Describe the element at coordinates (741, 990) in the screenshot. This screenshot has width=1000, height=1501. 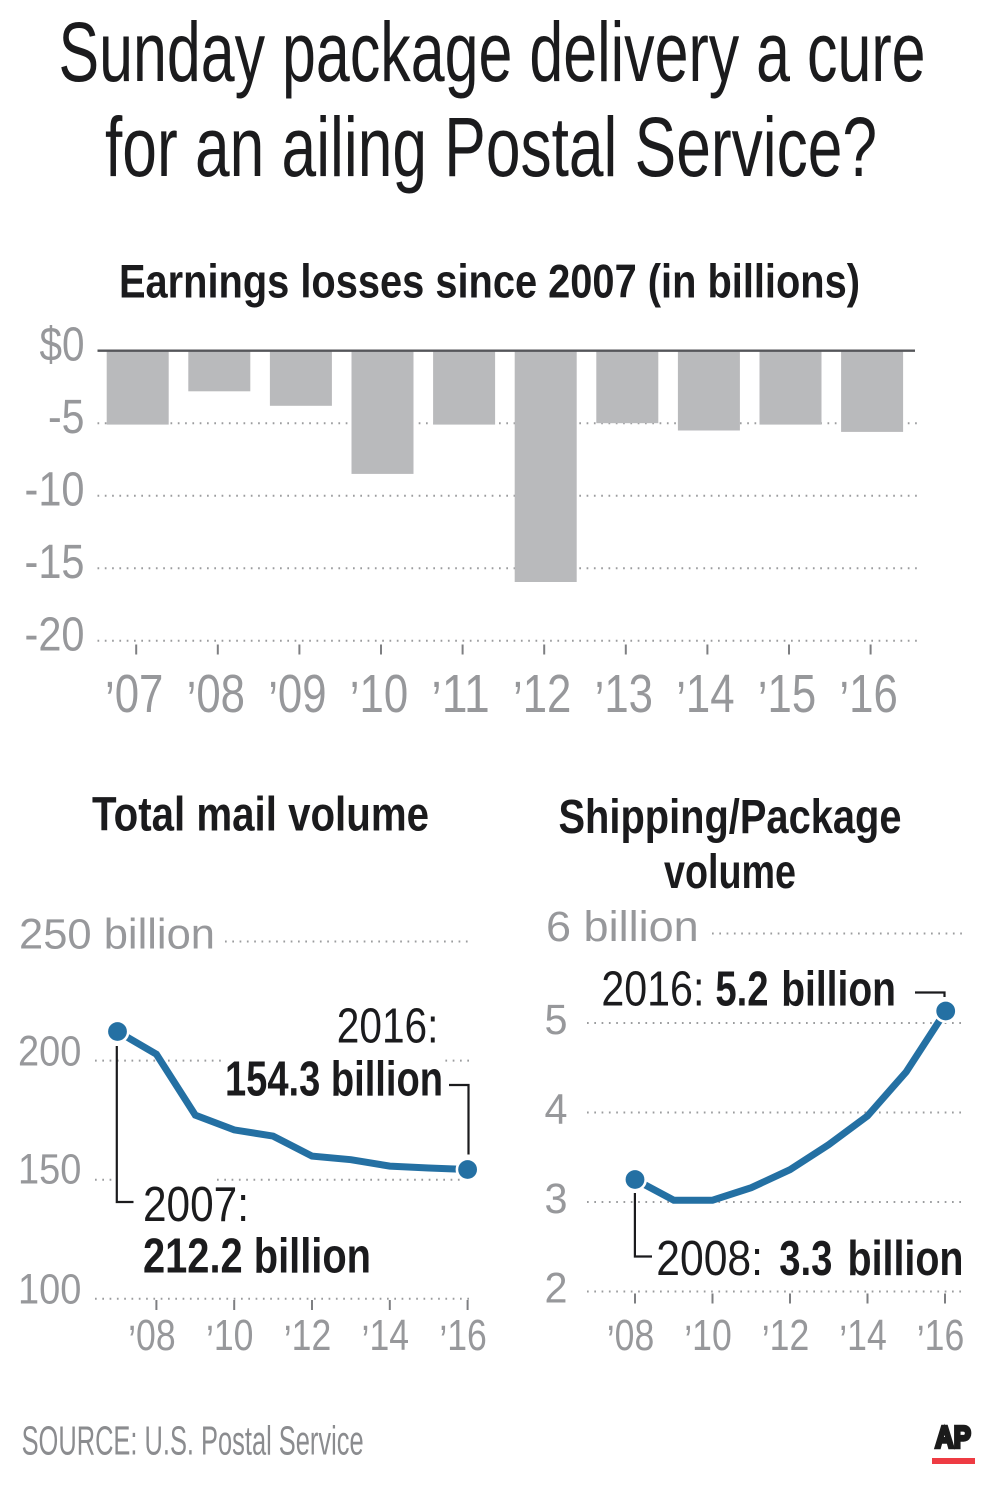
I see `svg-text: 5.2` at that location.